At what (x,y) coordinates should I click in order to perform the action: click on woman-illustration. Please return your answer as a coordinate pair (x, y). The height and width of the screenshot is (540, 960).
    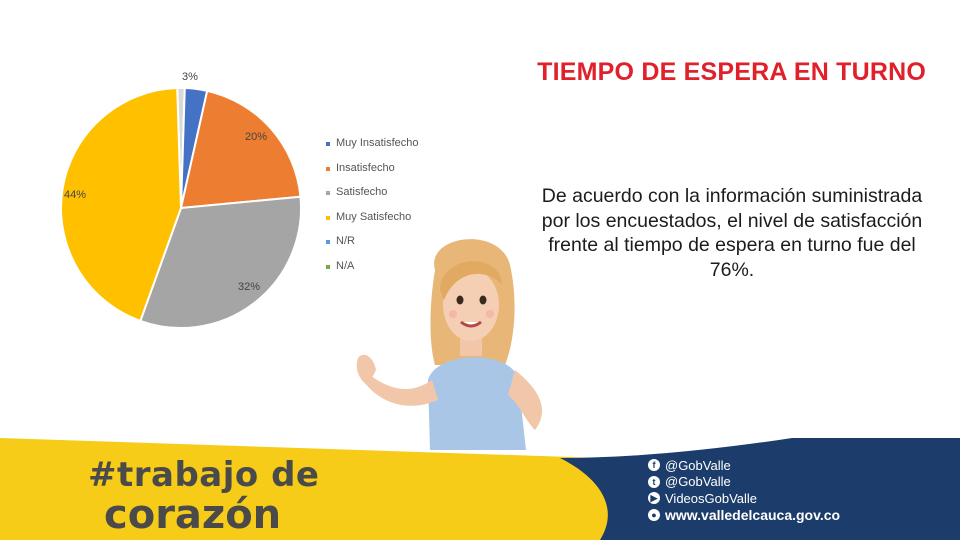
    Looking at the image, I should click on (449, 344).